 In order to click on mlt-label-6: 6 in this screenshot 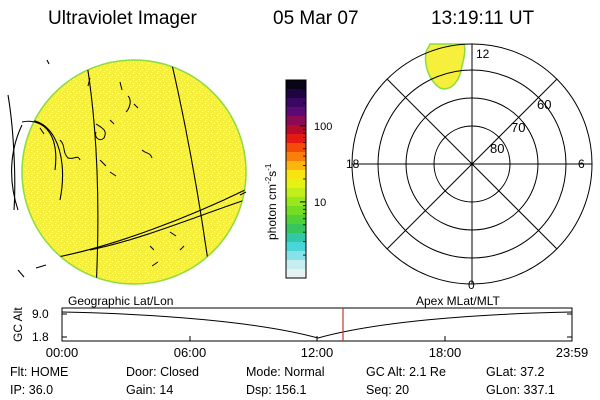, I will do `click(581, 164)`.